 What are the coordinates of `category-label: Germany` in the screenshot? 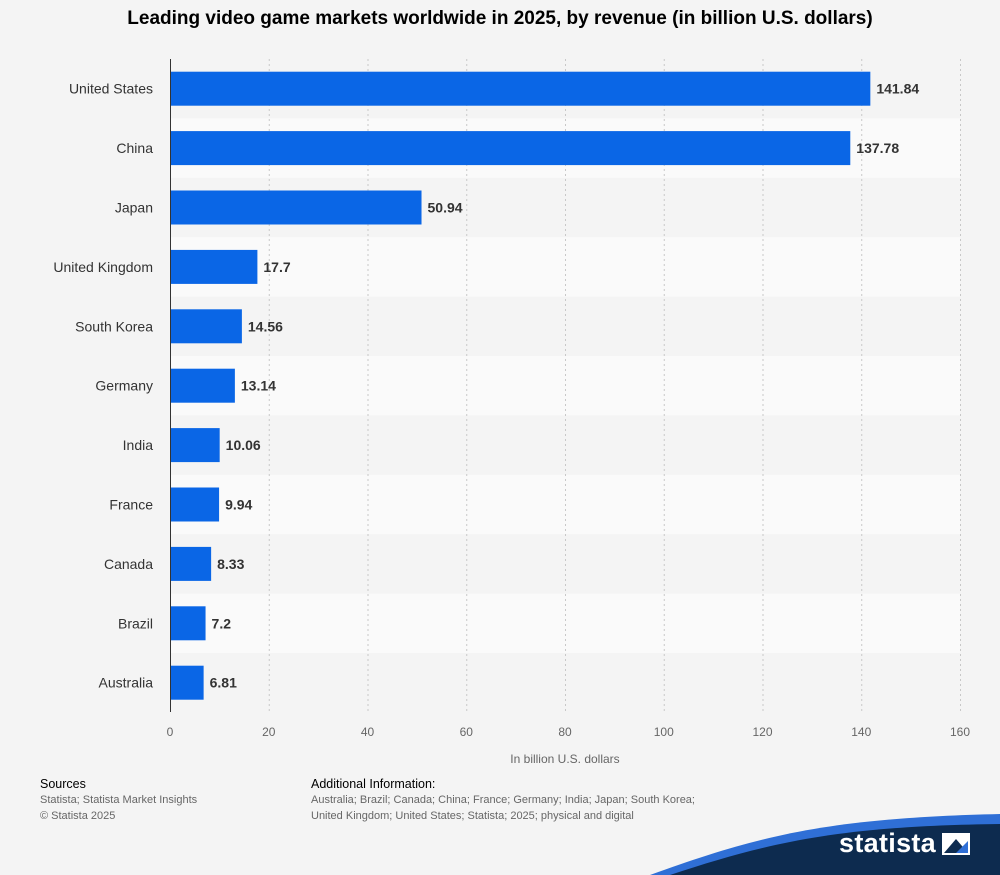 It's located at (124, 386).